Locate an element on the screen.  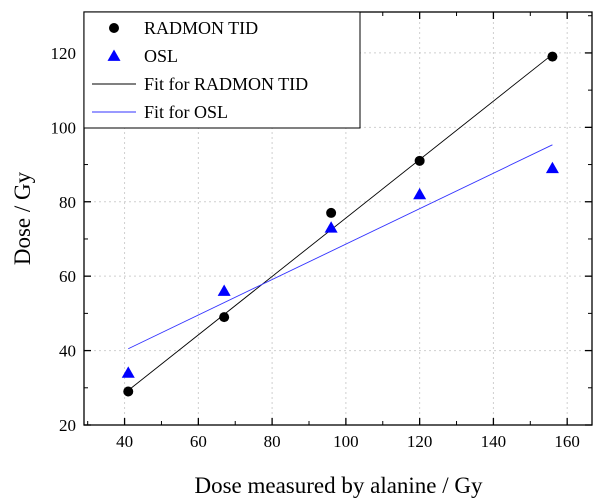
x-tick-label: 140 is located at coordinates (494, 441).